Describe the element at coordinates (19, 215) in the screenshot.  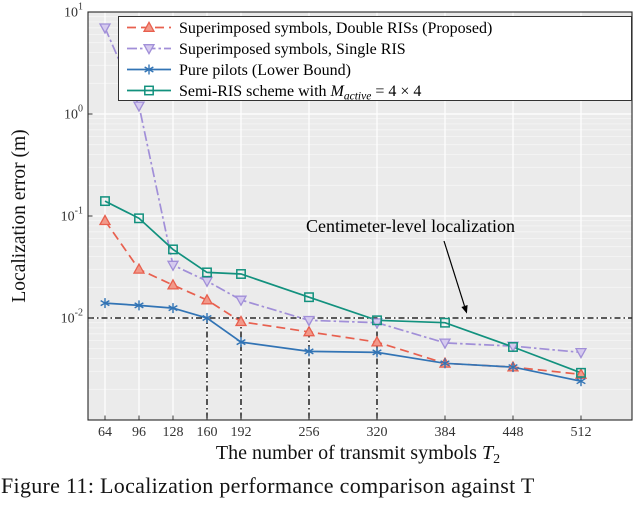
I see `y-axis-label: Localization error (m)` at that location.